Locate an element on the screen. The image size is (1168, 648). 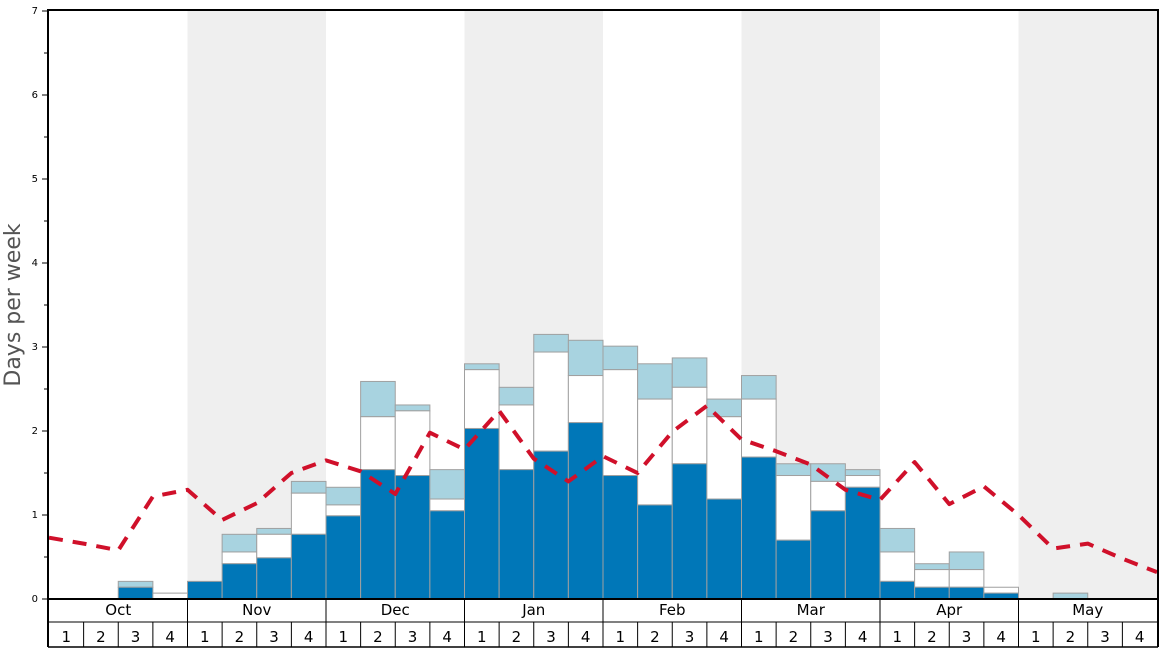
y-tick-label: 6 is located at coordinates (35, 95).